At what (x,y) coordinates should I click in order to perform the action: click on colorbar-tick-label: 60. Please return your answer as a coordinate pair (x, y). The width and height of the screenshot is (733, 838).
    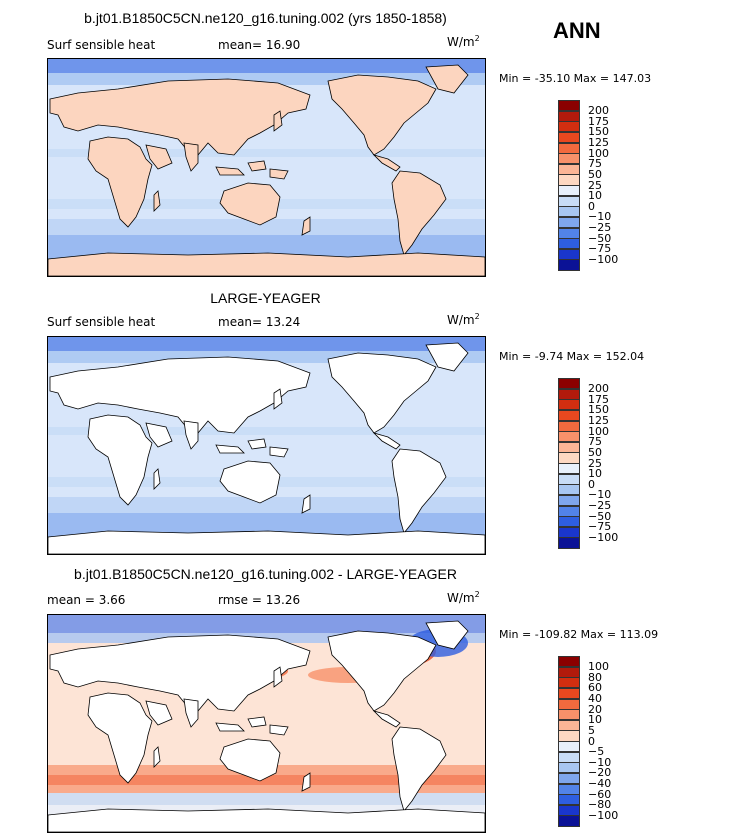
    Looking at the image, I should click on (595, 688).